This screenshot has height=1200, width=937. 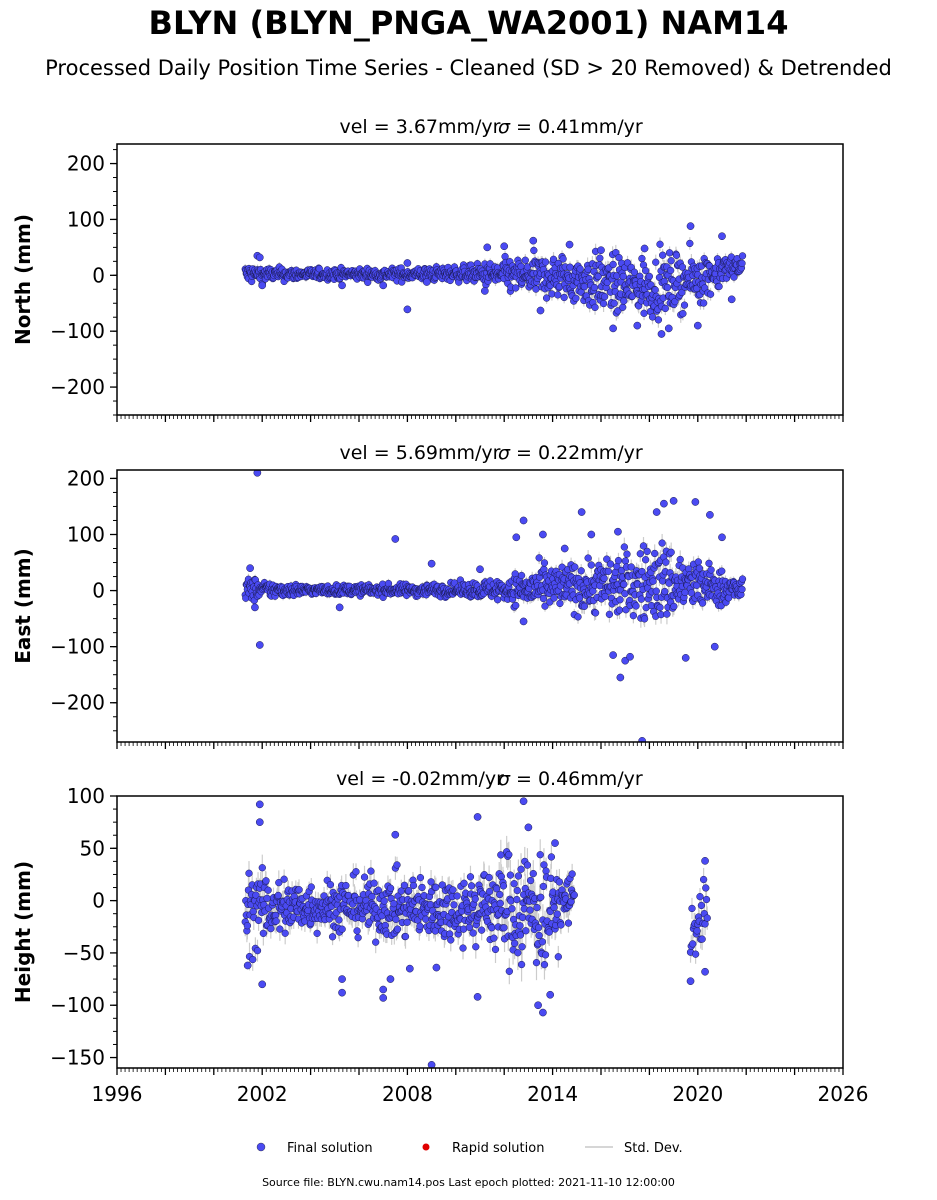 I want to click on y-tick-label: −200, so click(x=77, y=387).